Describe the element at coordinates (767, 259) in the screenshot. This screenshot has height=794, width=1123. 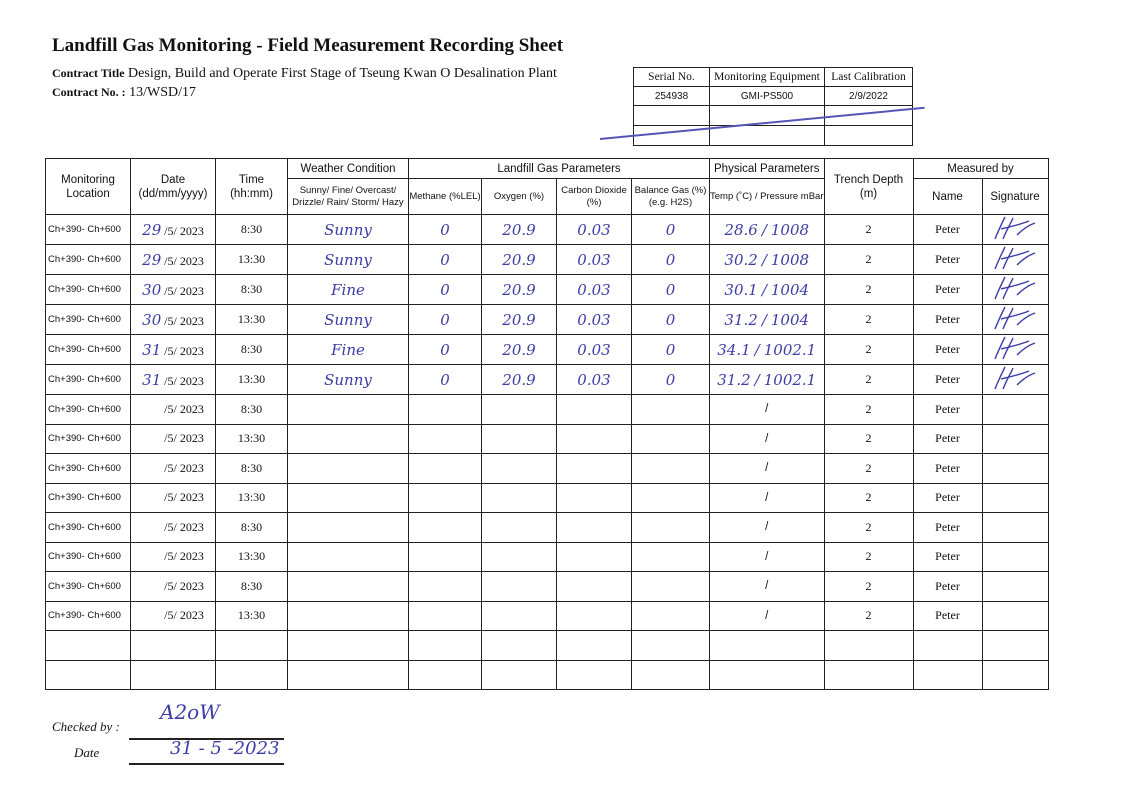
I see `temp-pressure-cell: 30.2/1008` at that location.